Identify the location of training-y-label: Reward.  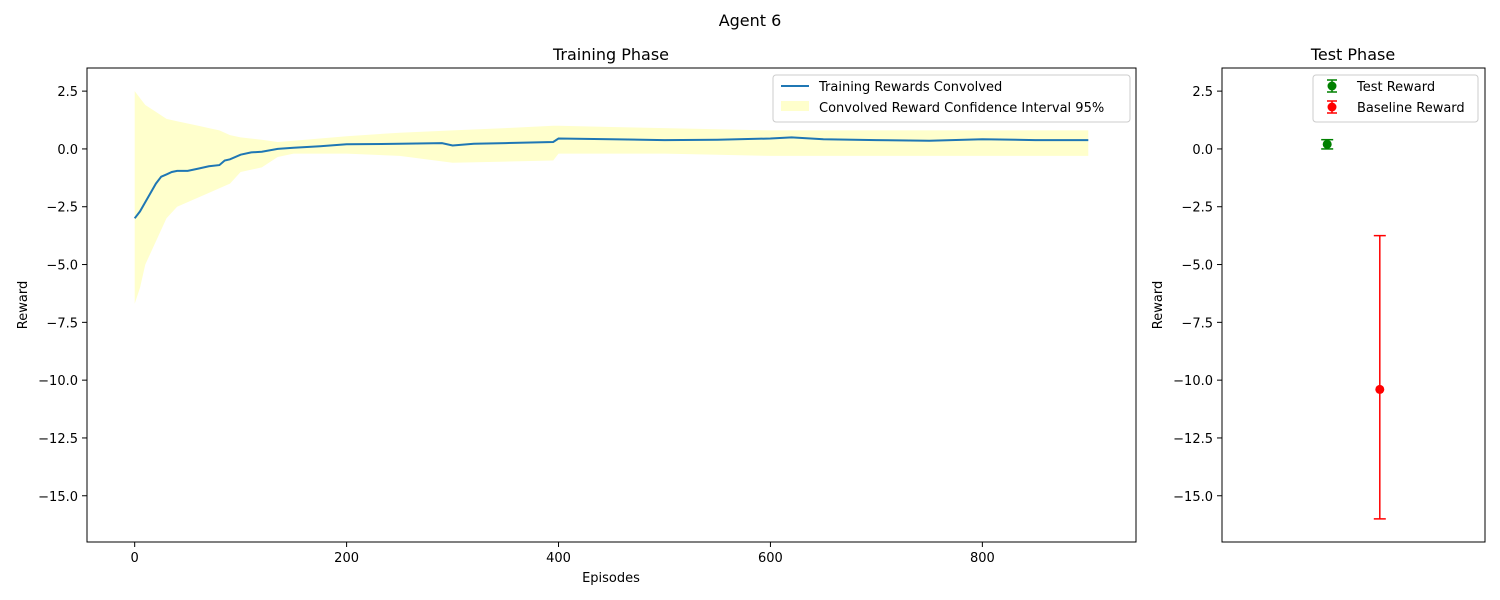
(23, 305).